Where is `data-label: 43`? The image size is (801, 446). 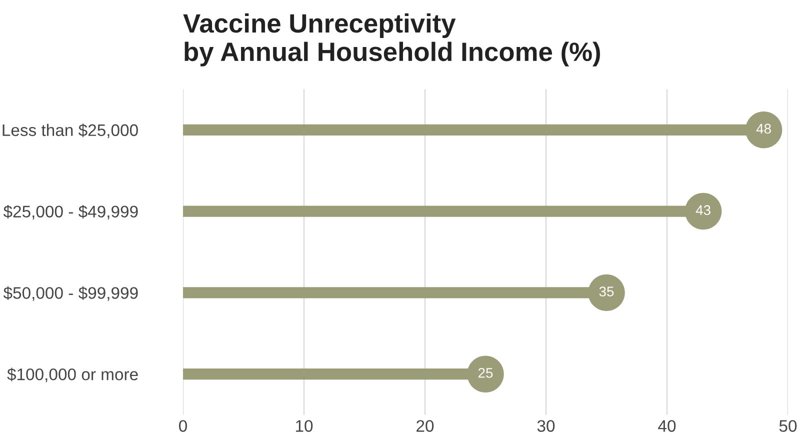
data-label: 43 is located at coordinates (703, 210).